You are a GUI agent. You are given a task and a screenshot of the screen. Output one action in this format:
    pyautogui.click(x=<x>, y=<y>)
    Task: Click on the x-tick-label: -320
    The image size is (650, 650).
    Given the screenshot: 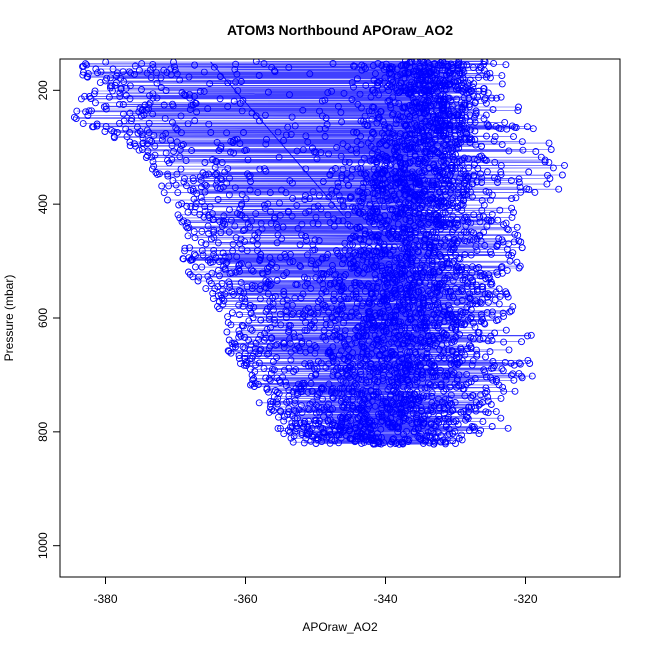 What is the action you would take?
    pyautogui.click(x=525, y=599)
    